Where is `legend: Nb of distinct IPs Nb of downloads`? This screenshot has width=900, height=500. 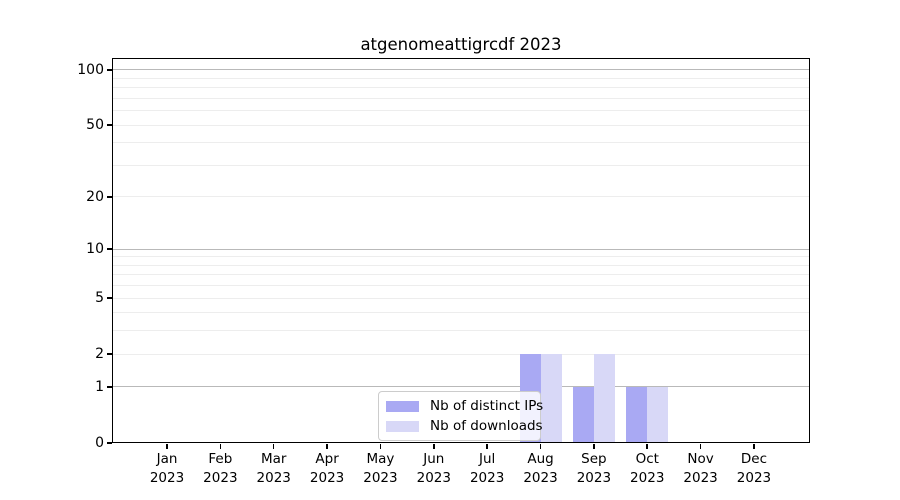 legend: Nb of distinct IPs Nb of downloads is located at coordinates (460, 416).